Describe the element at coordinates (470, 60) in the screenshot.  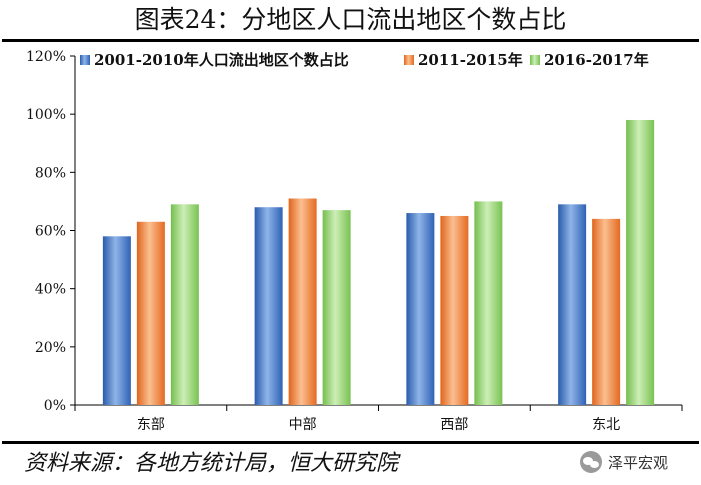
I see `legend-label-1: 2011-2015年` at that location.